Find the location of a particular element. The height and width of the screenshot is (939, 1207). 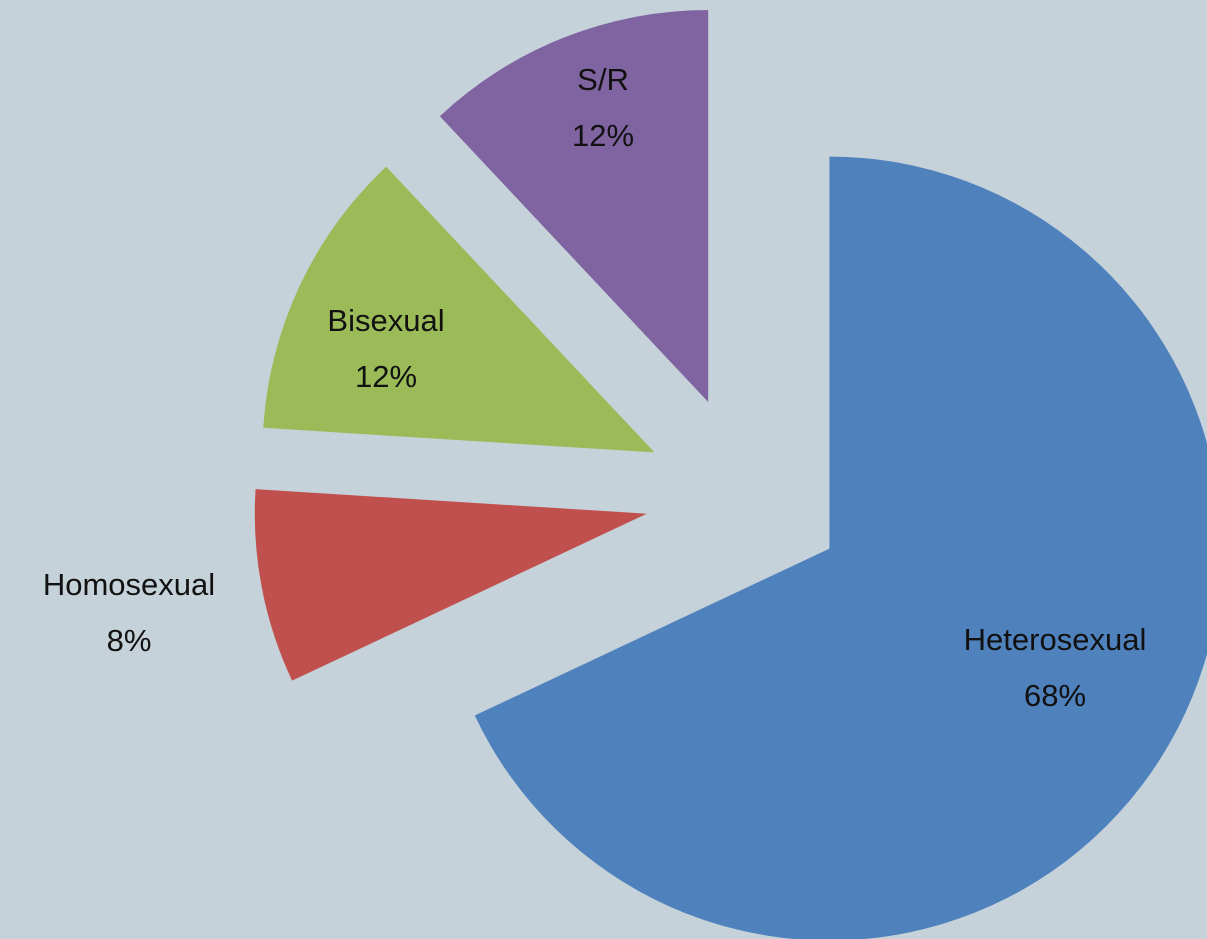

slice-value-label: 68% is located at coordinates (1055, 695).